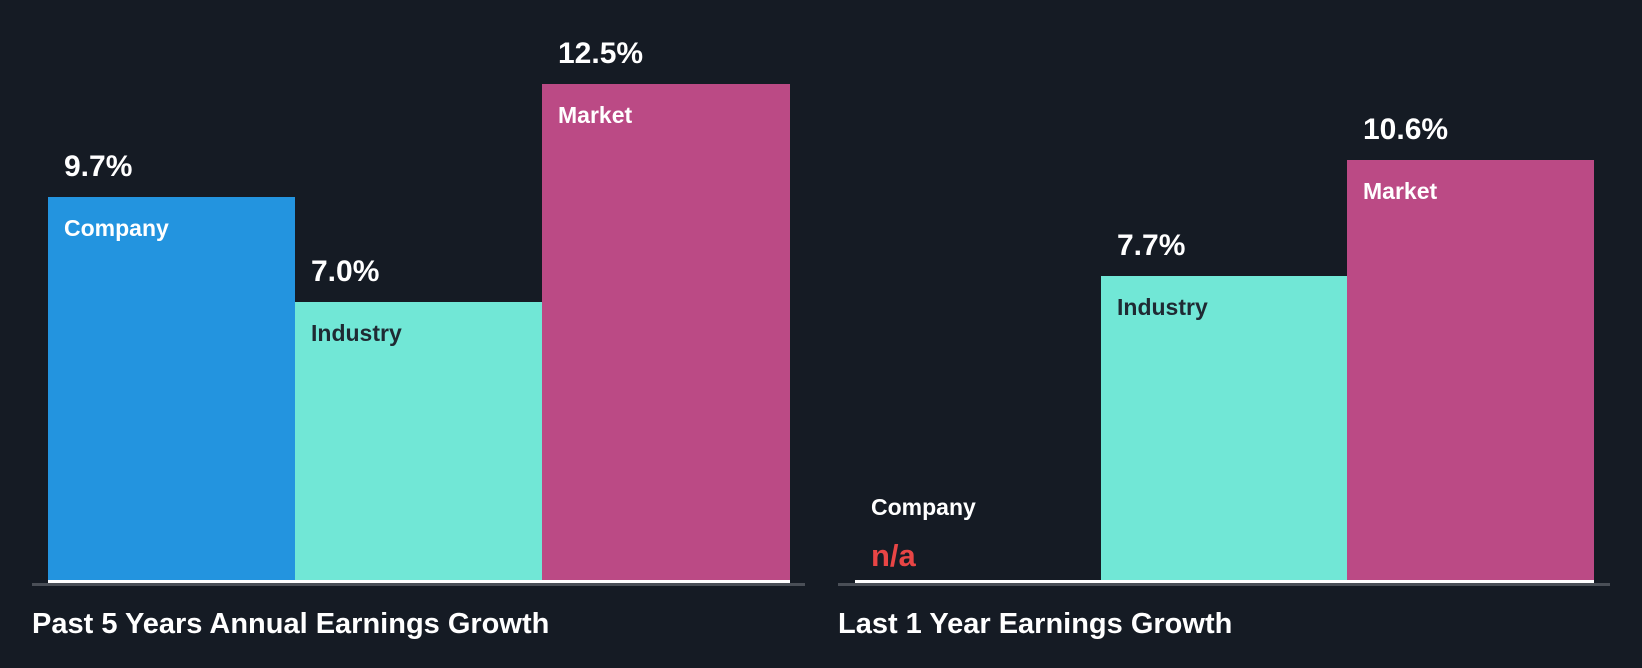 Image resolution: width=1642 pixels, height=668 pixels. What do you see at coordinates (291, 624) in the screenshot?
I see `chart-title: Past 5 Years Annual Earnings Growth` at bounding box center [291, 624].